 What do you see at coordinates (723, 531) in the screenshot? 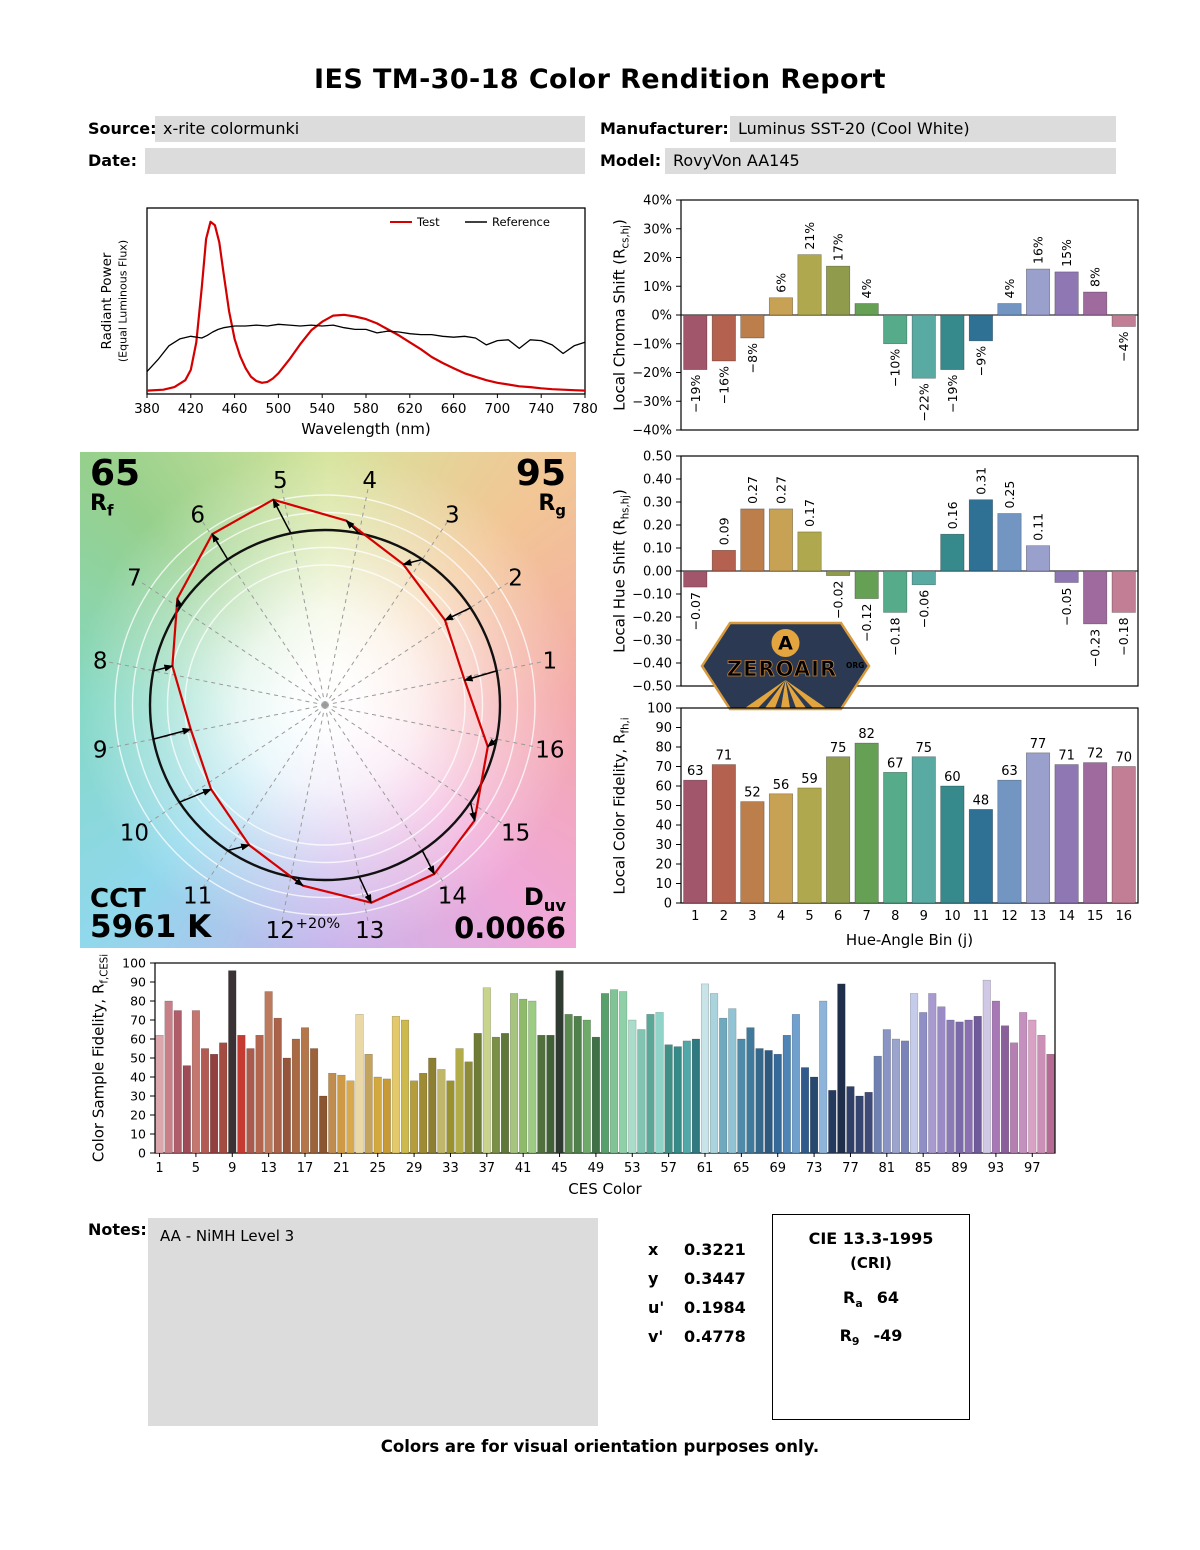
I see `svg-text: 0.09` at bounding box center [723, 531].